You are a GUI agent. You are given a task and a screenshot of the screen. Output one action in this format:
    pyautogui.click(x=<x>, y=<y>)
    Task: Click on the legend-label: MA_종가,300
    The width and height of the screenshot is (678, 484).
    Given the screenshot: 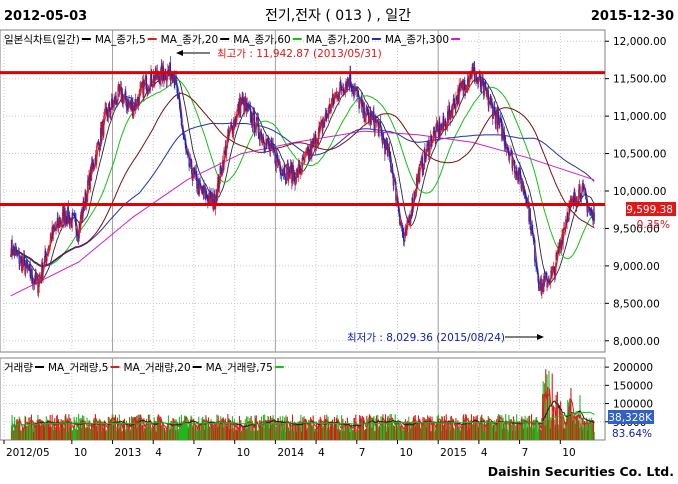 What is the action you would take?
    pyautogui.click(x=417, y=40)
    